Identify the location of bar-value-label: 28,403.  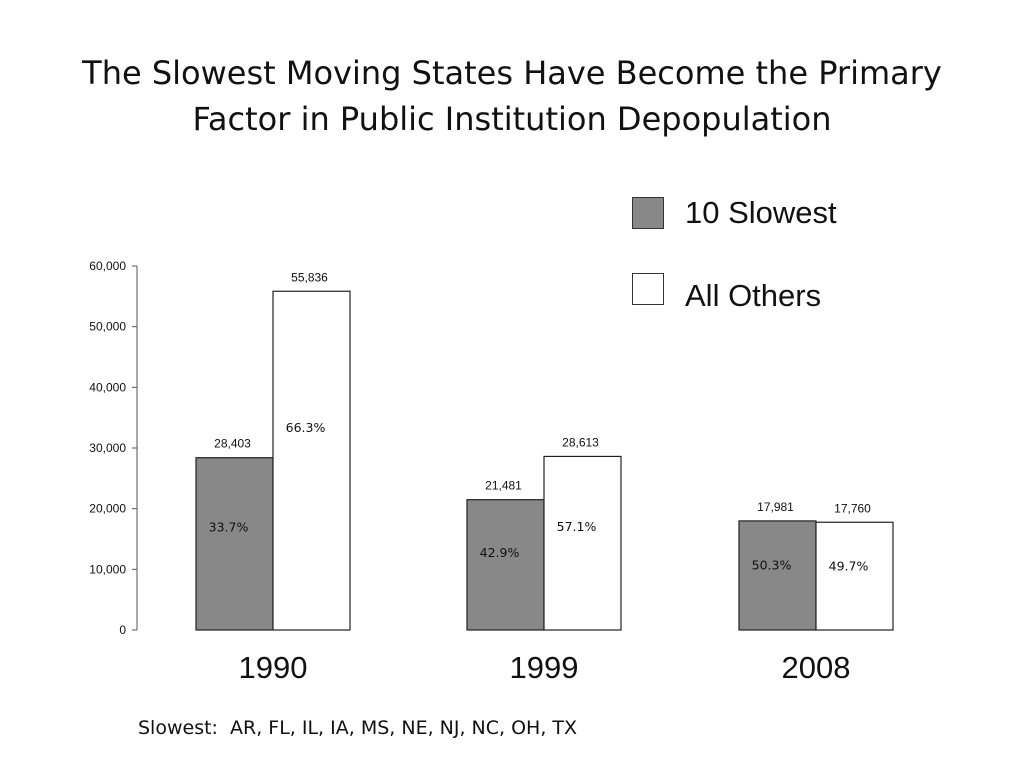
(232, 444).